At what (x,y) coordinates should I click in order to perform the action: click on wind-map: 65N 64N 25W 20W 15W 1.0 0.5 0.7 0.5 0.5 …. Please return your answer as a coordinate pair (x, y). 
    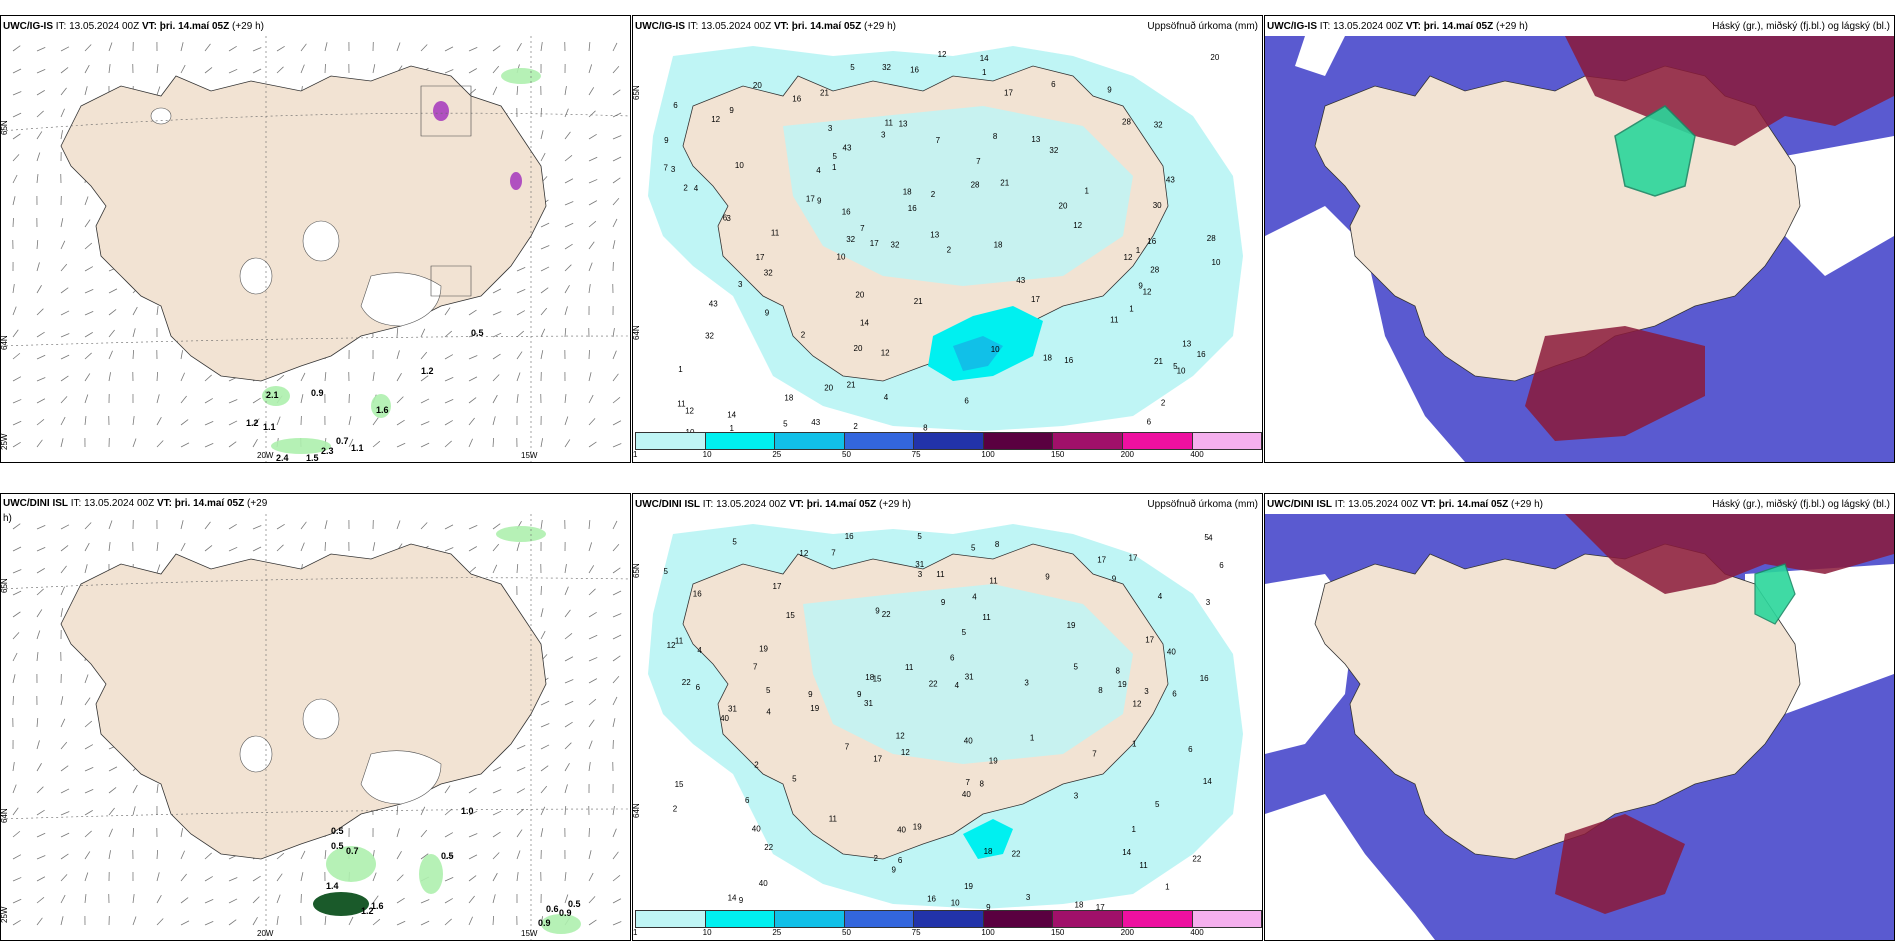
    Looking at the image, I should click on (315, 727).